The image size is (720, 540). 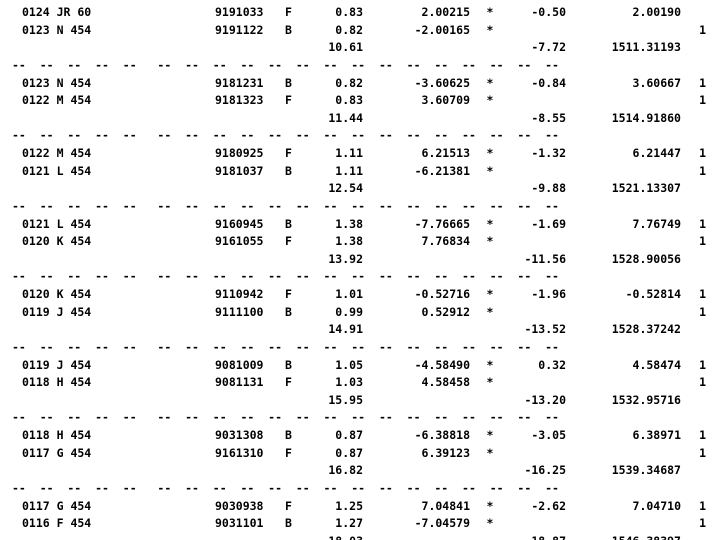 I want to click on abs: 2.00190, so click(x=656, y=12).